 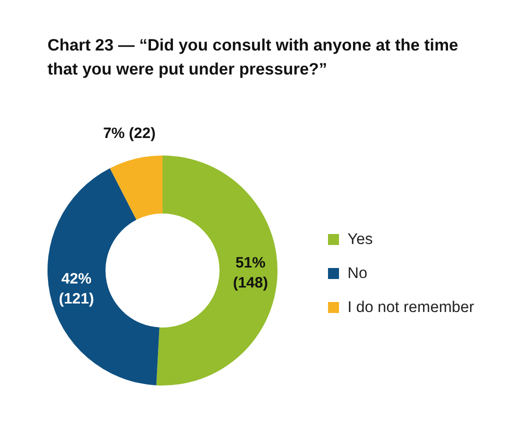 I want to click on data-label: 42% (121), so click(x=76, y=289).